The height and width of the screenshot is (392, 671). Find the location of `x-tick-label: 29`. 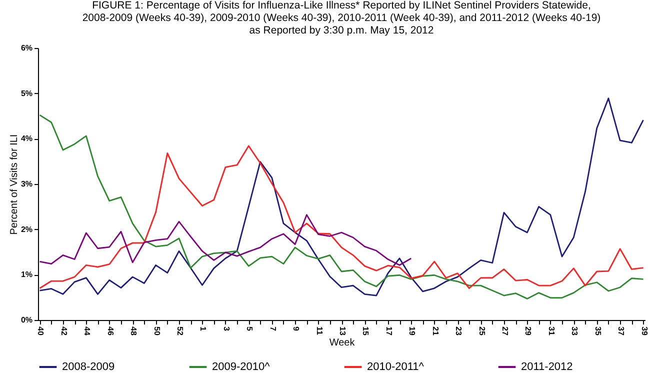

x-tick-label: 29 is located at coordinates (528, 331).